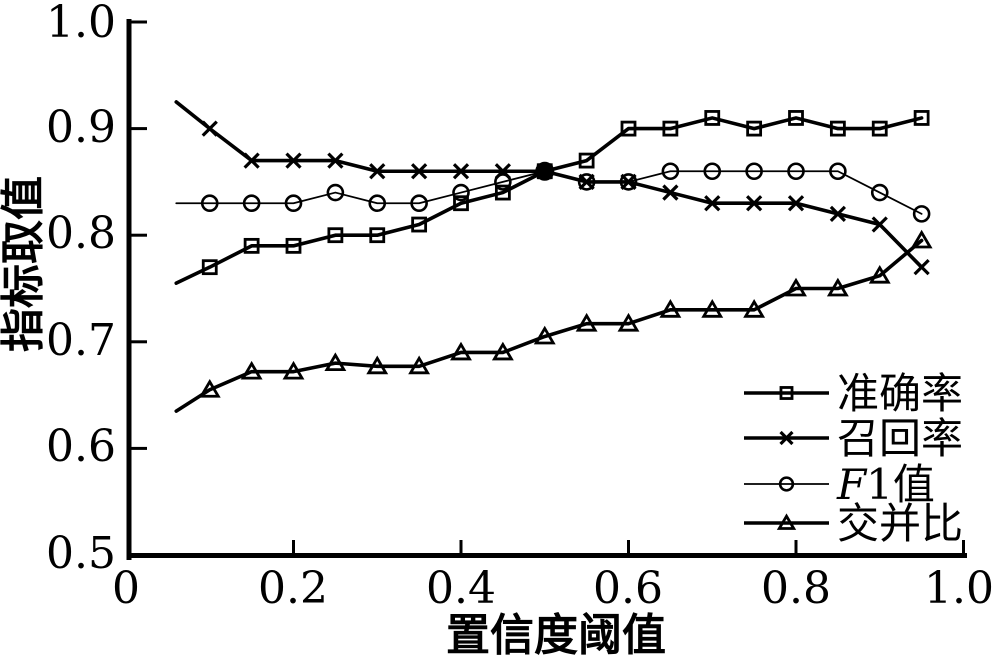 This screenshot has width=1000, height=670. I want to click on legend-label-iou: 交并比, so click(900, 523).